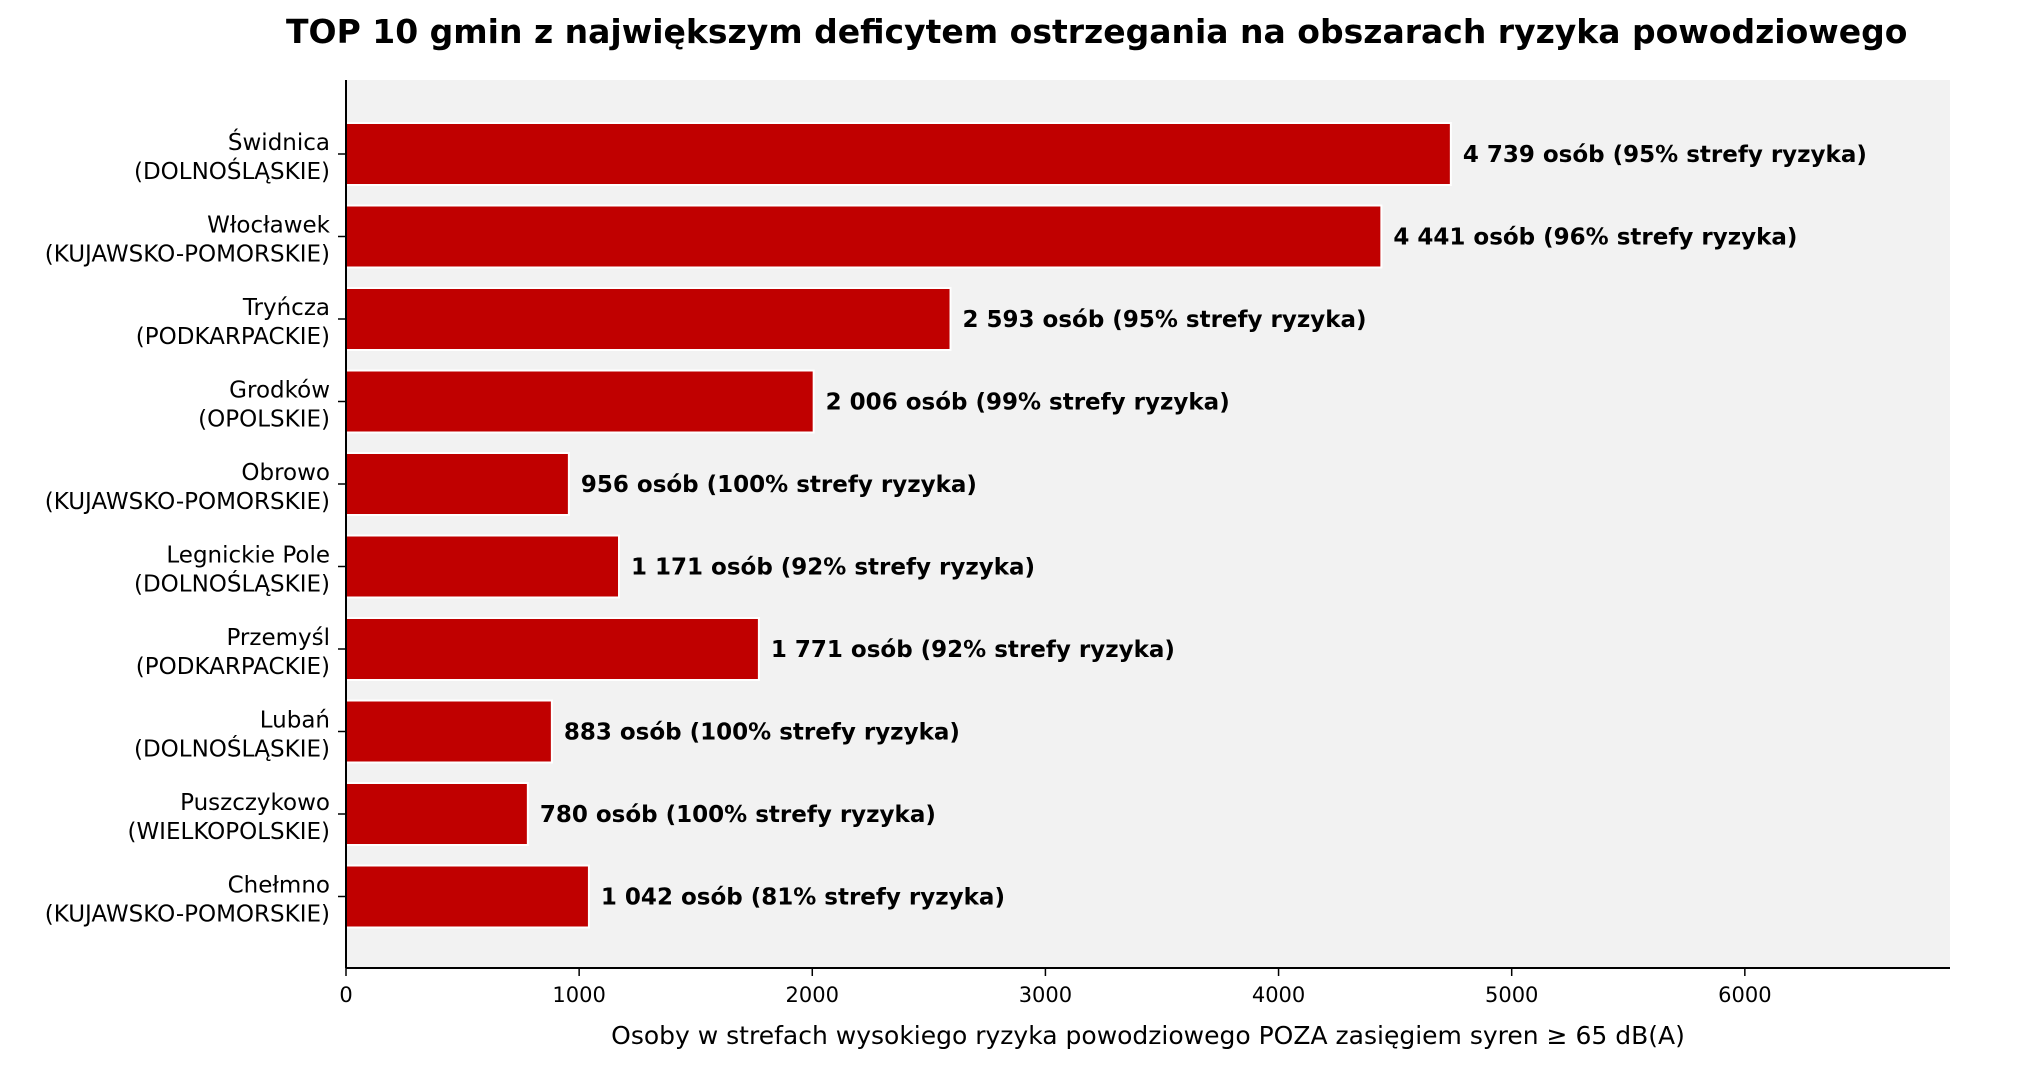 This screenshot has height=1065, width=2024. What do you see at coordinates (1028, 403) in the screenshot?
I see `data-label: 2 006 osób (99% strefy ryzyka)` at bounding box center [1028, 403].